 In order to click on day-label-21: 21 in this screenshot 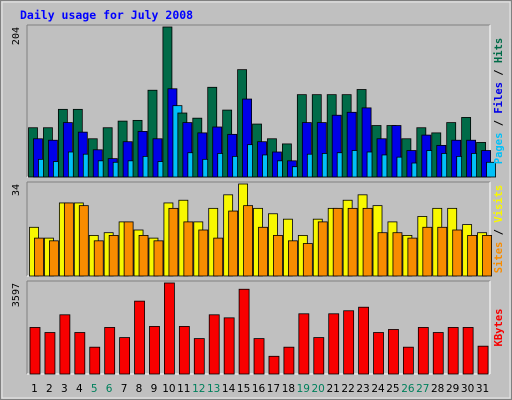, I will do `click(333, 389)`.